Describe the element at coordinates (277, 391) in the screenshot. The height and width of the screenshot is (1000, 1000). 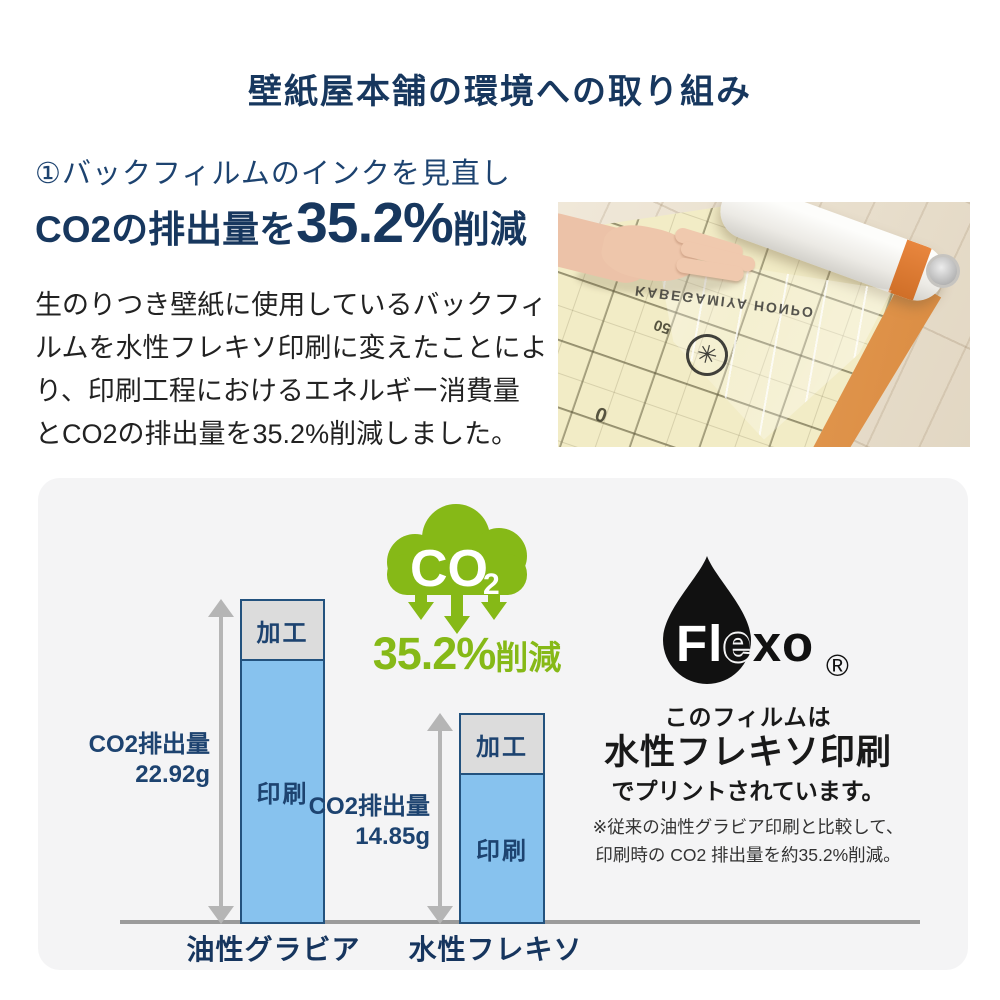
I see `intro-line: り、印刷工程におけるエネルギー消費量` at that location.